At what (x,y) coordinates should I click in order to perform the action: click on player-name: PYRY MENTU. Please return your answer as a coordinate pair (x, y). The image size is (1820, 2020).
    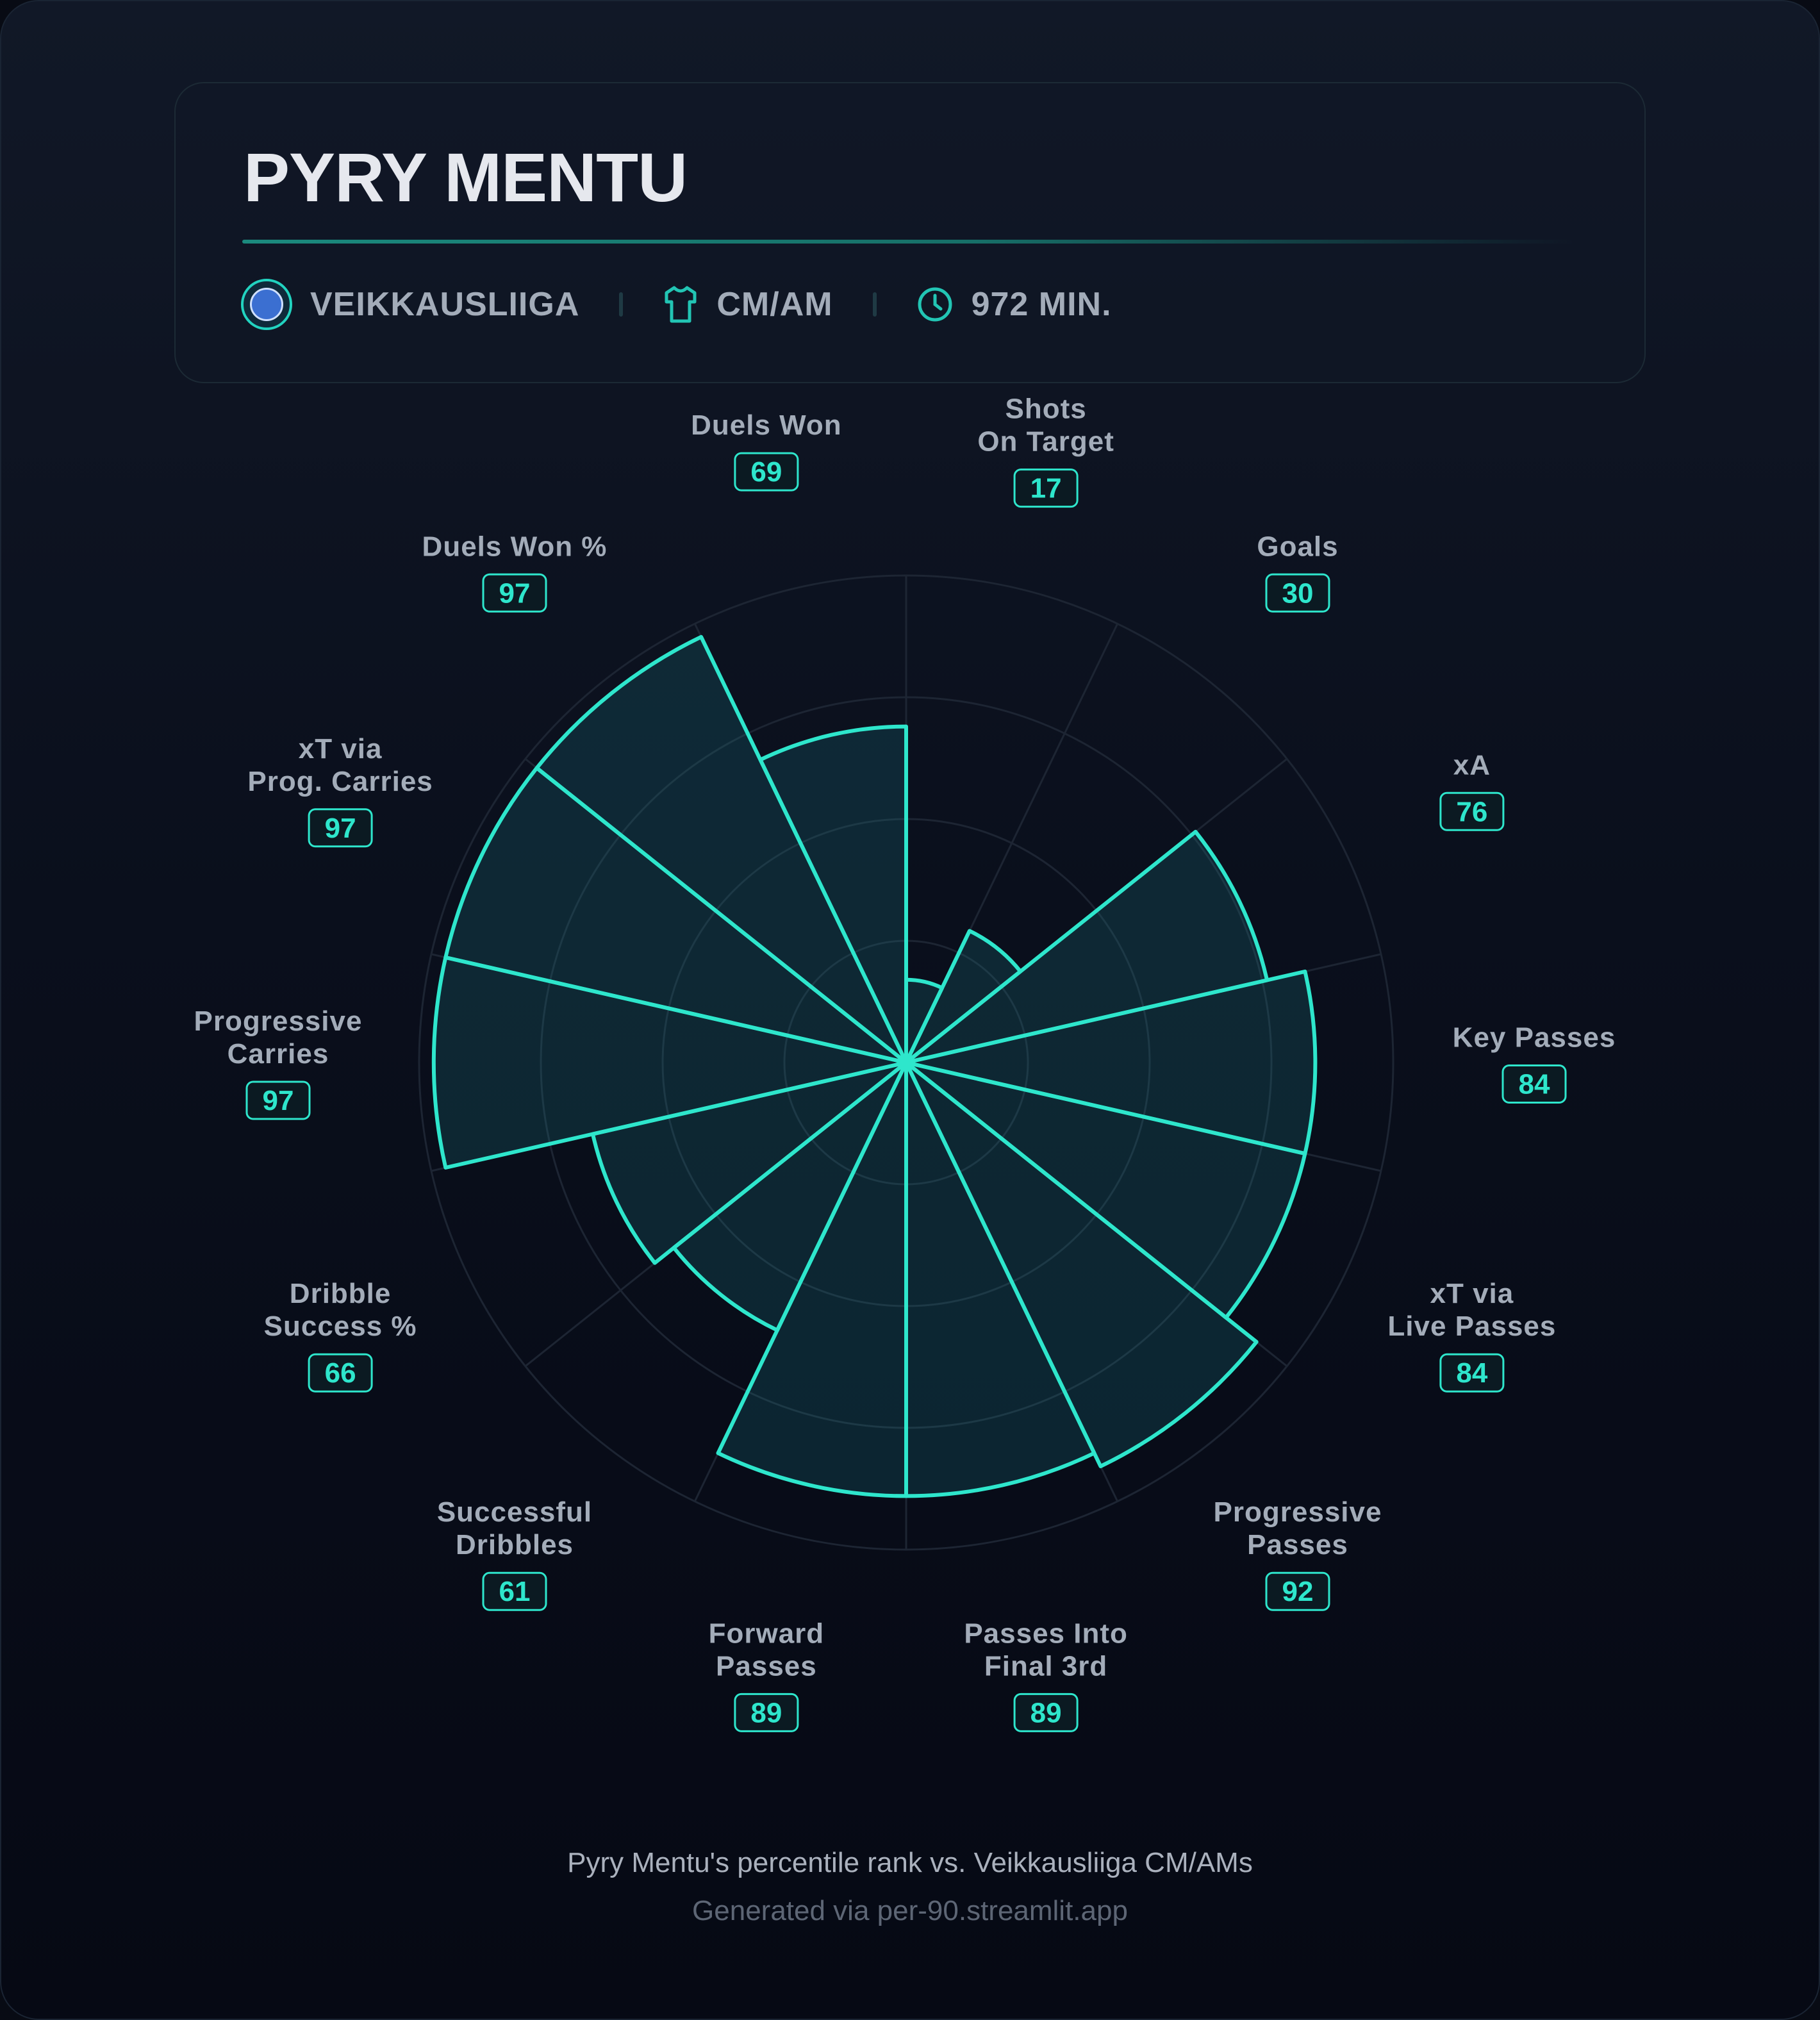
    Looking at the image, I should click on (466, 177).